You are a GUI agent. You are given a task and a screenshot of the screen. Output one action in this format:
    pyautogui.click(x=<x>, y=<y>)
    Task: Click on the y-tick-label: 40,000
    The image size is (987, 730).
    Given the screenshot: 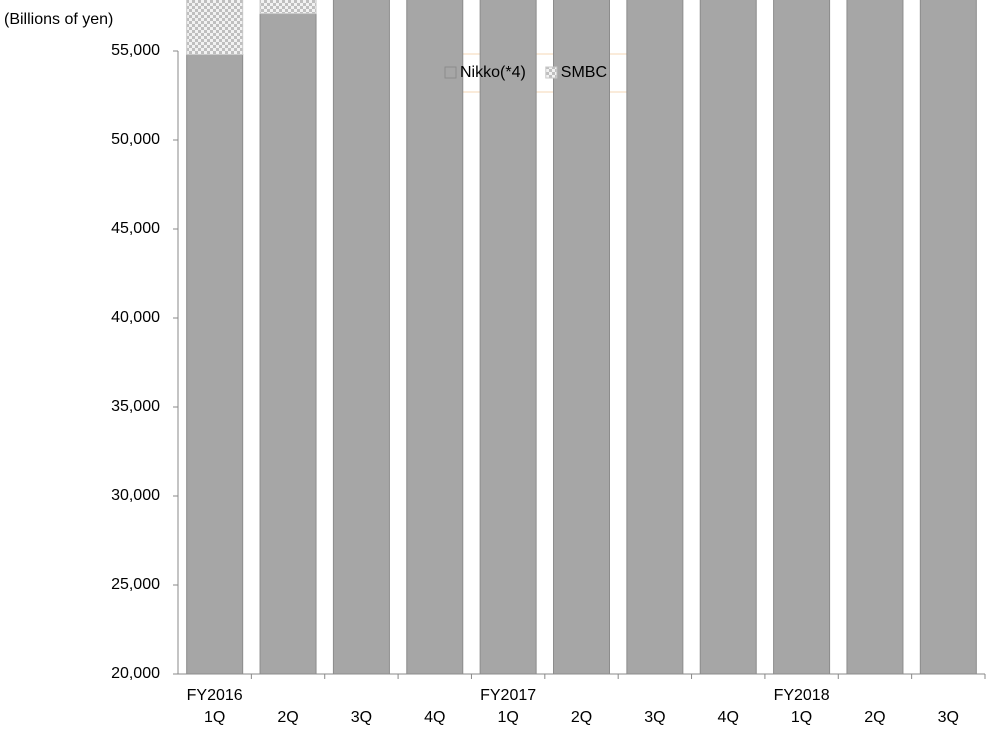 What is the action you would take?
    pyautogui.click(x=135, y=317)
    